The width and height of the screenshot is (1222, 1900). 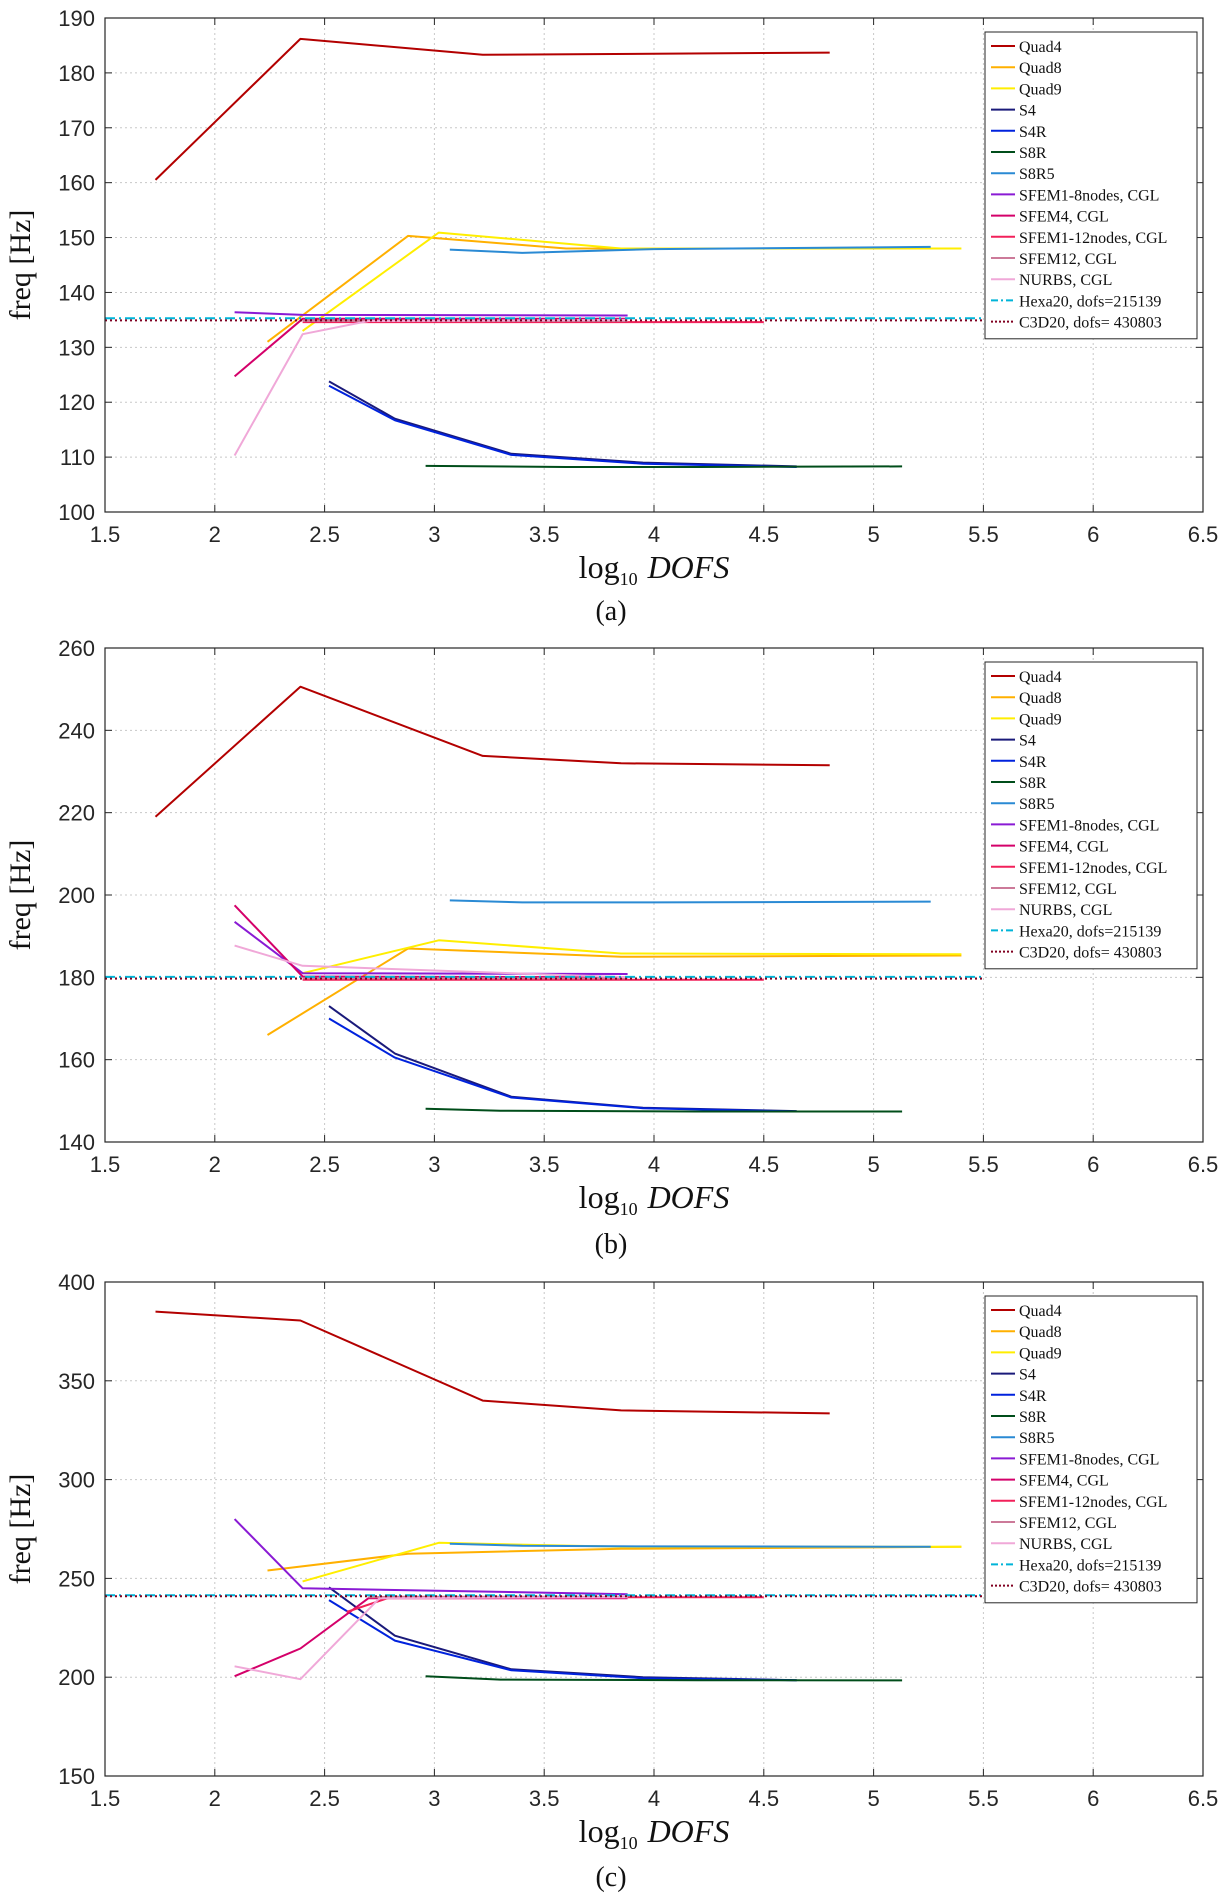 I want to click on y-tick-label: 350, so click(x=76, y=1381).